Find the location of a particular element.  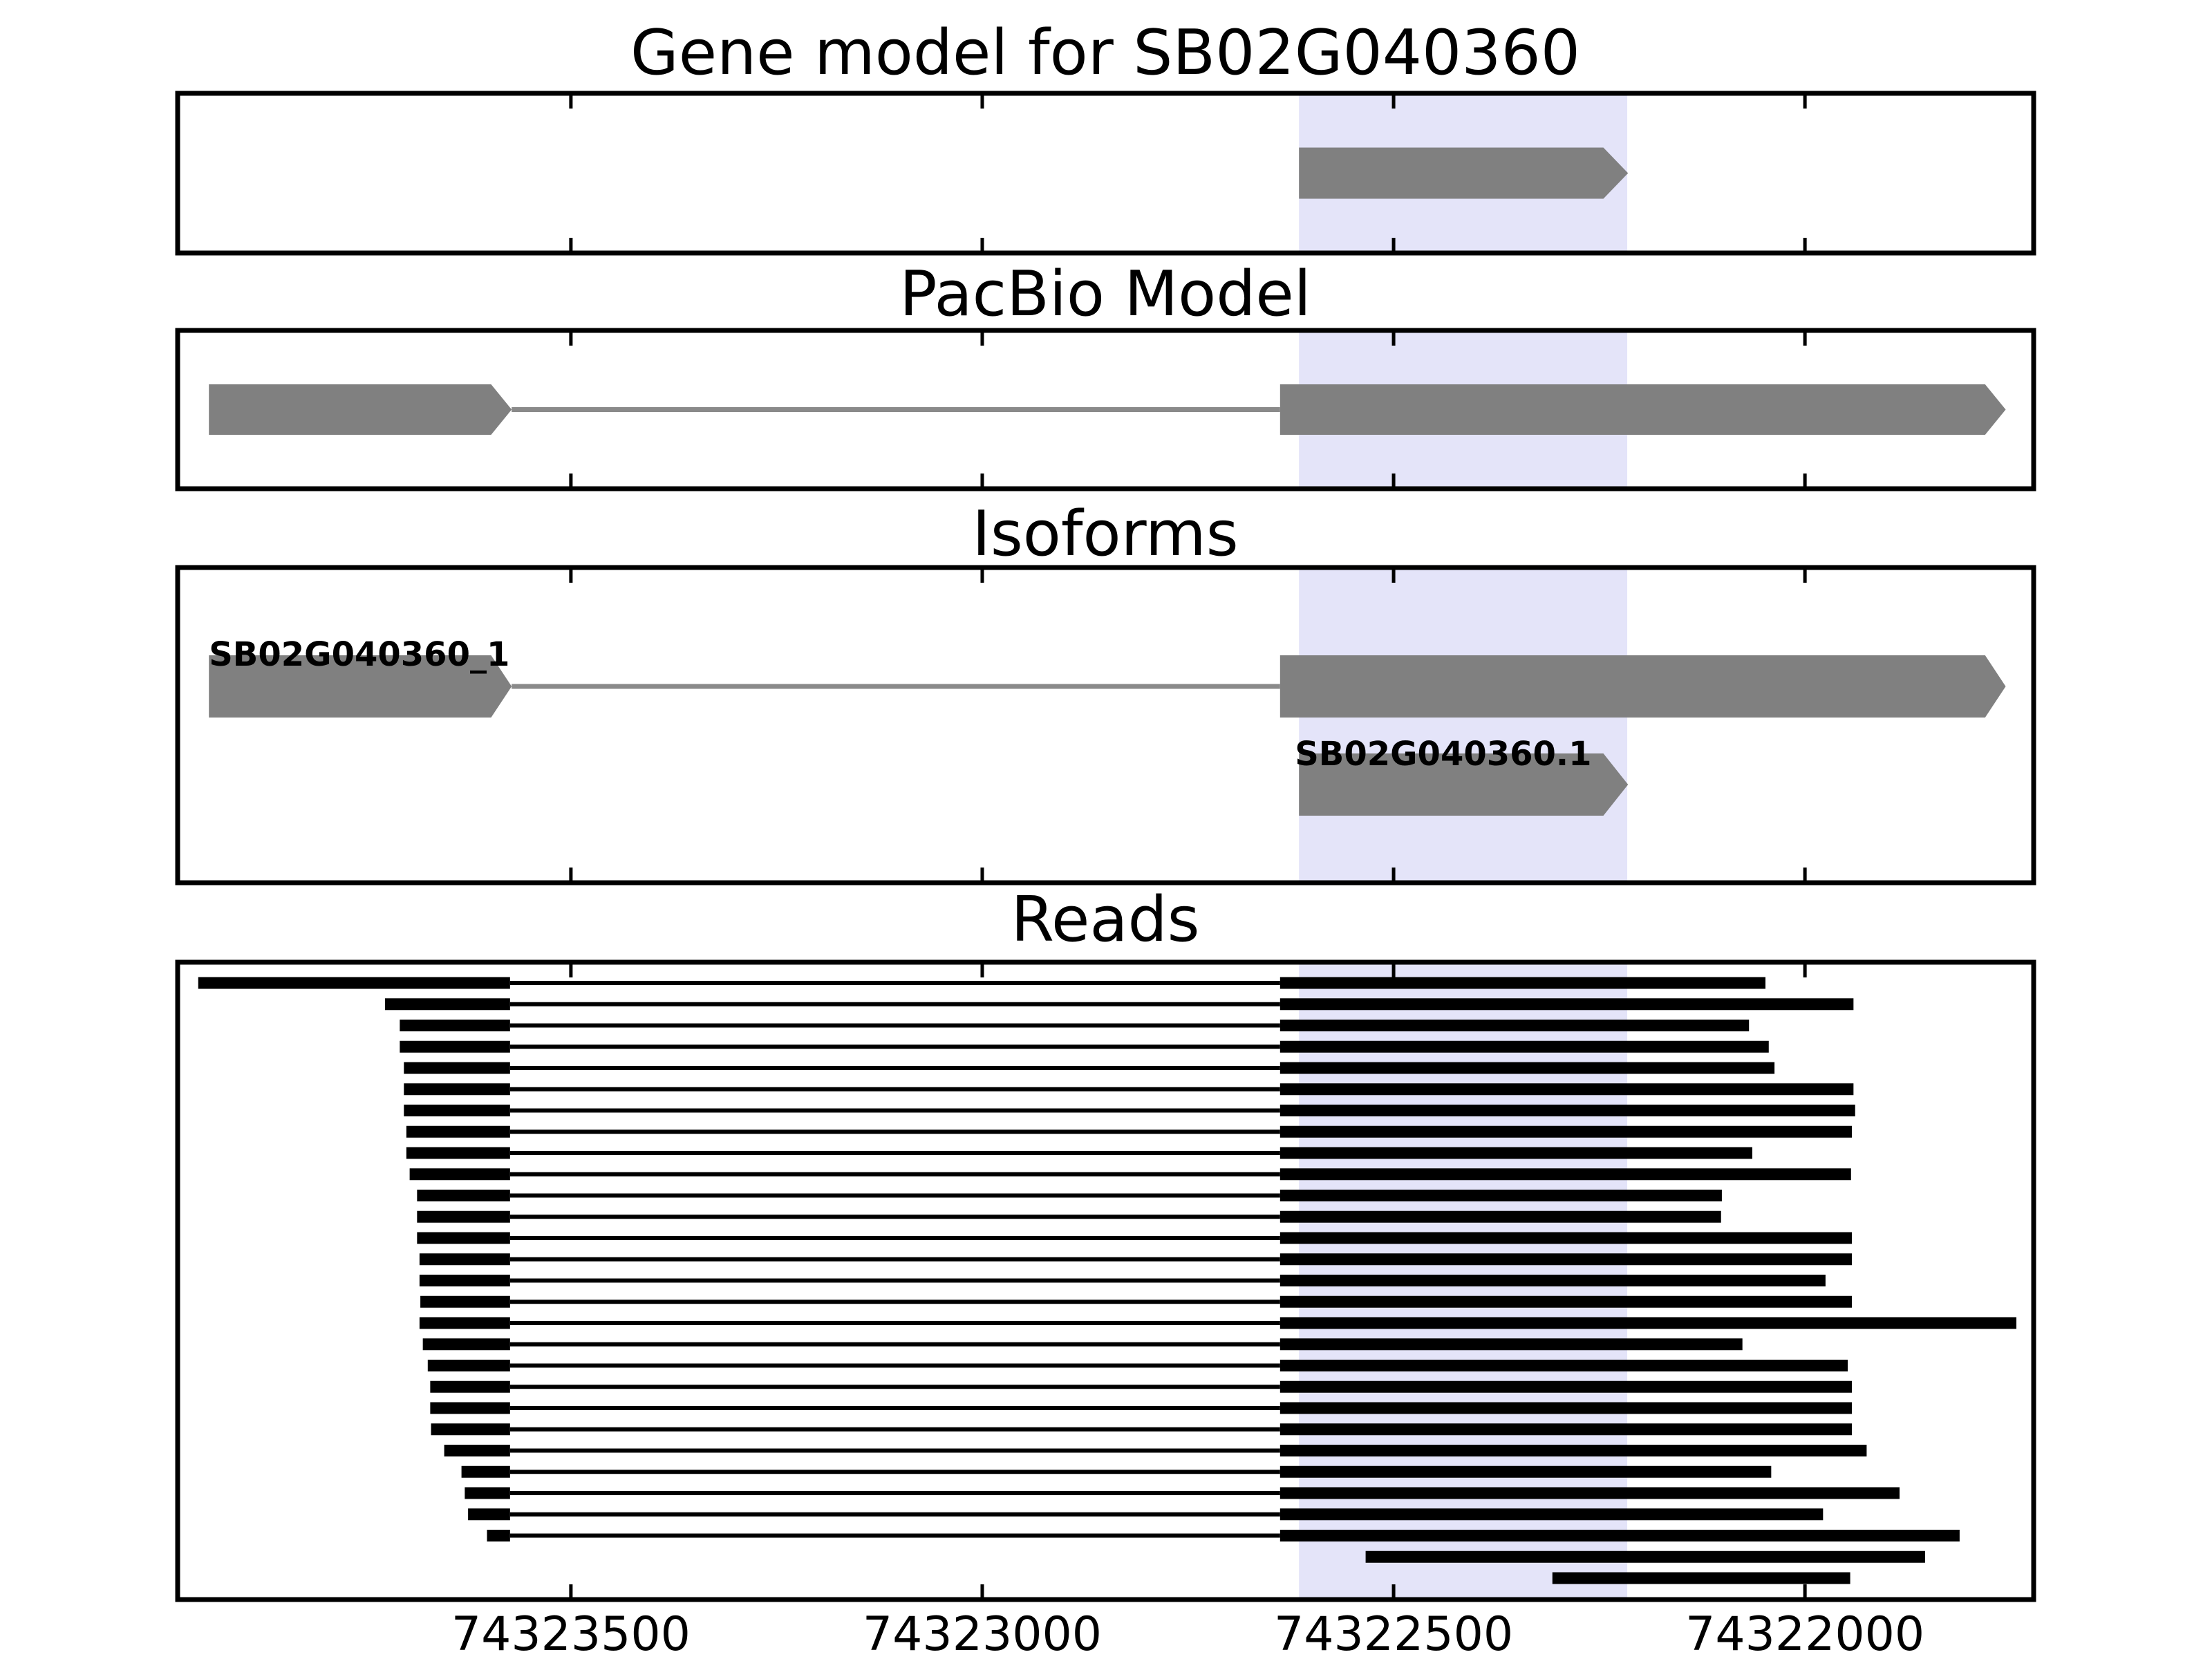

x-tick-label: 74322500 is located at coordinates (1393, 1633).